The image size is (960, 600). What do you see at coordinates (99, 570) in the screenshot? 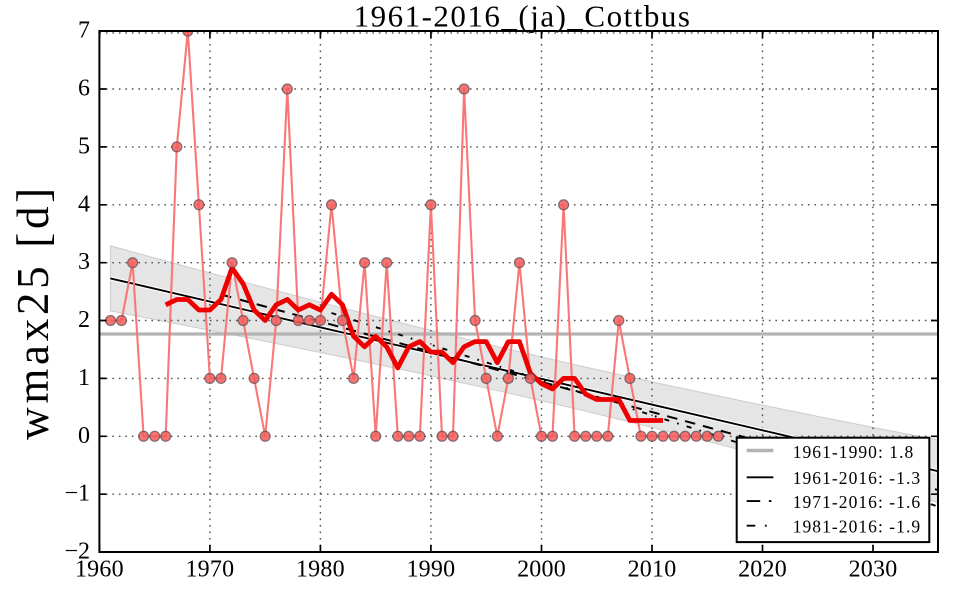
I see `svg-text: 1960` at bounding box center [99, 570].